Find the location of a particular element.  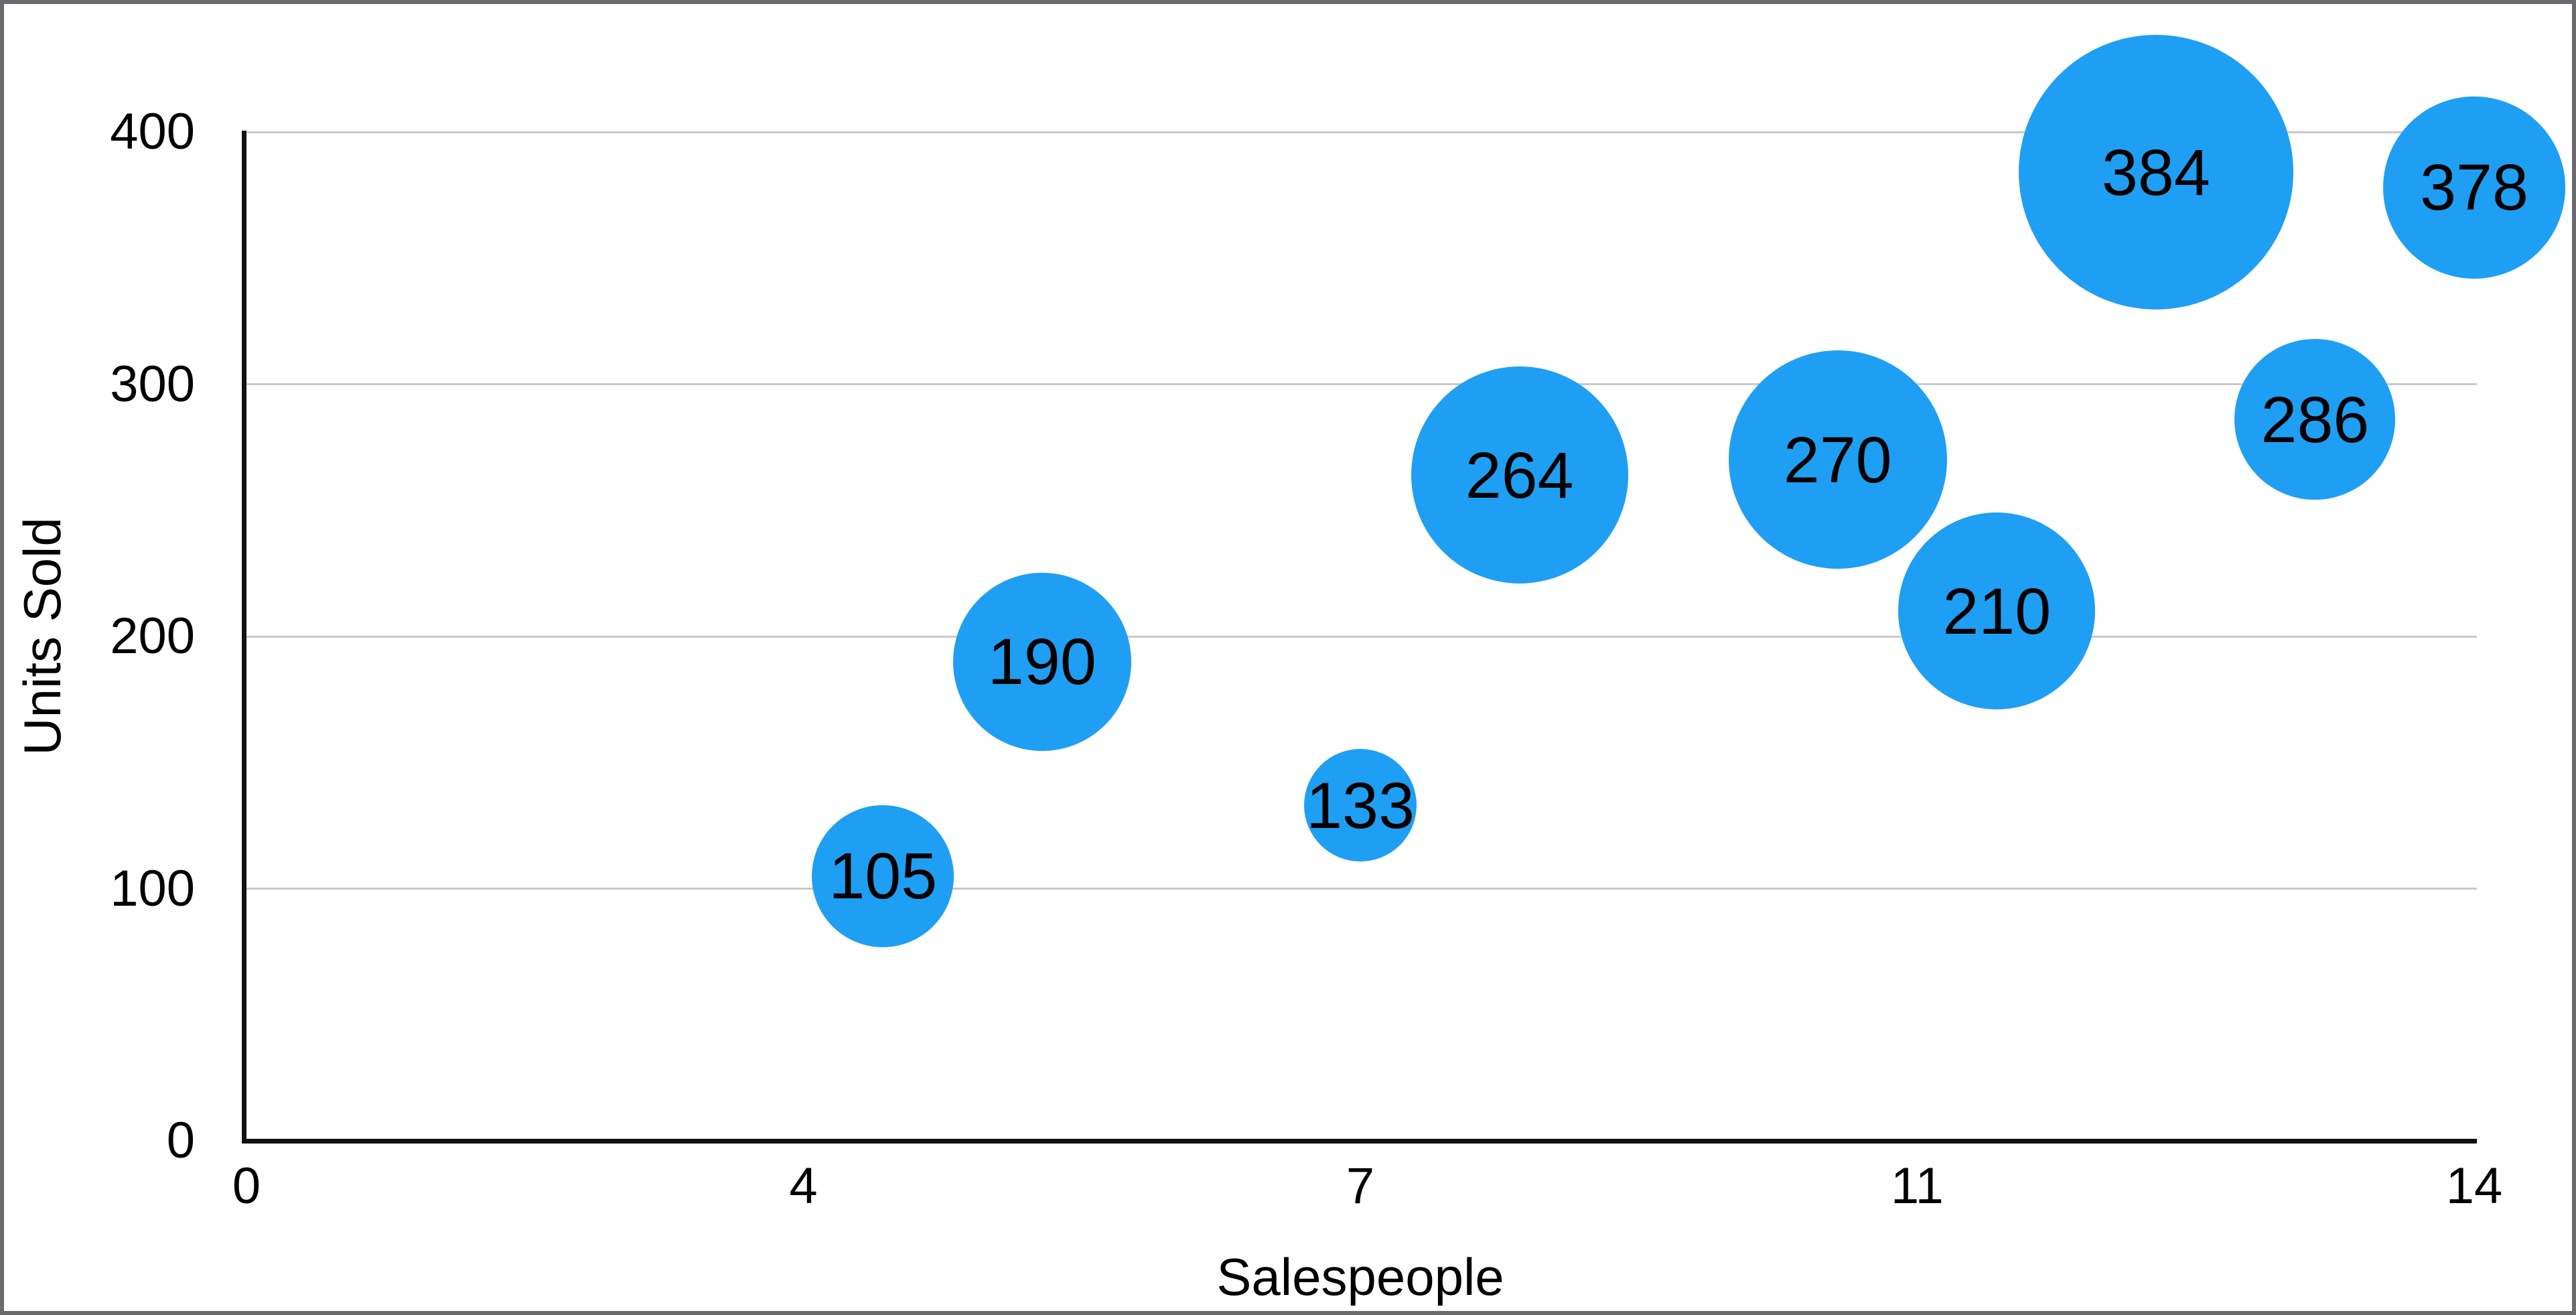

bubble-105: 105 is located at coordinates (883, 876).